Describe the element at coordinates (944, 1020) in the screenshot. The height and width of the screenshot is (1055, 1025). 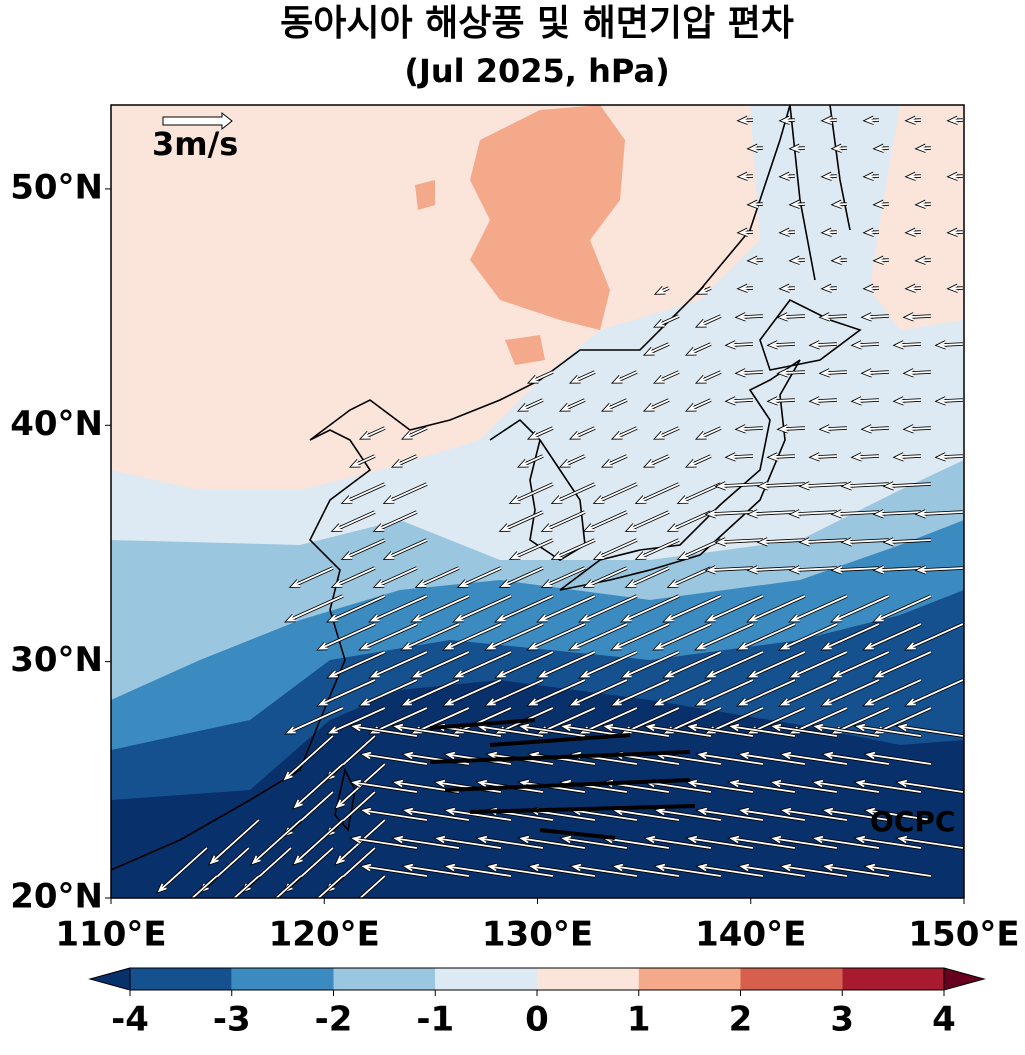
I see `colorbar-tick-label: 4` at that location.